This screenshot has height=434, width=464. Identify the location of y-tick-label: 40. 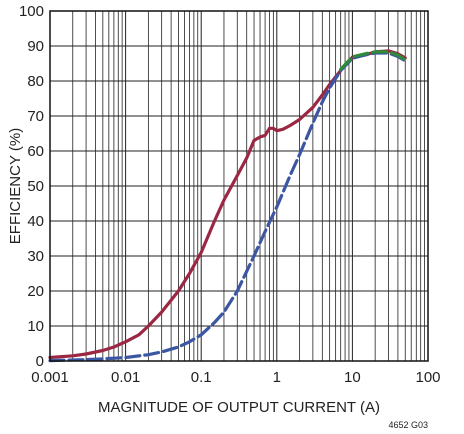
(35, 221).